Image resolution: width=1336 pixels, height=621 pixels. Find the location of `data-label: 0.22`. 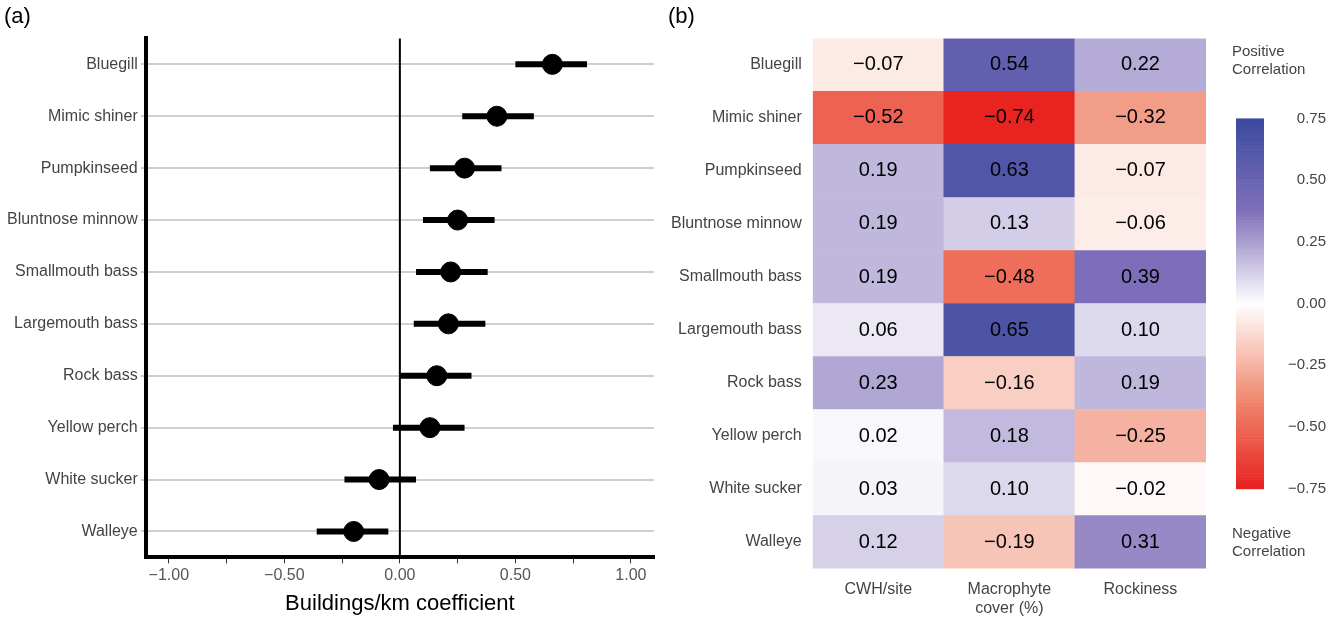

data-label: 0.22 is located at coordinates (1140, 63).